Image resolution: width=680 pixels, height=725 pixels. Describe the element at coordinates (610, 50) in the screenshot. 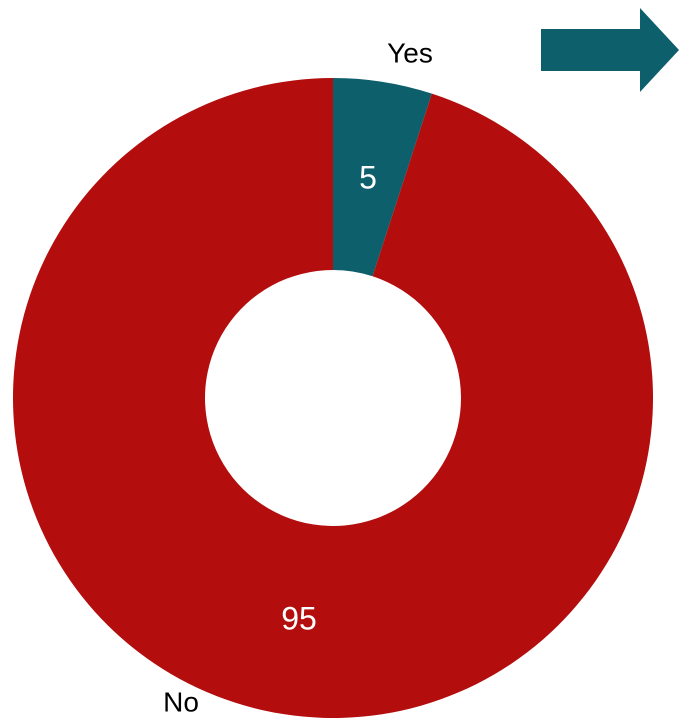

I see `right-arrow-icon` at that location.